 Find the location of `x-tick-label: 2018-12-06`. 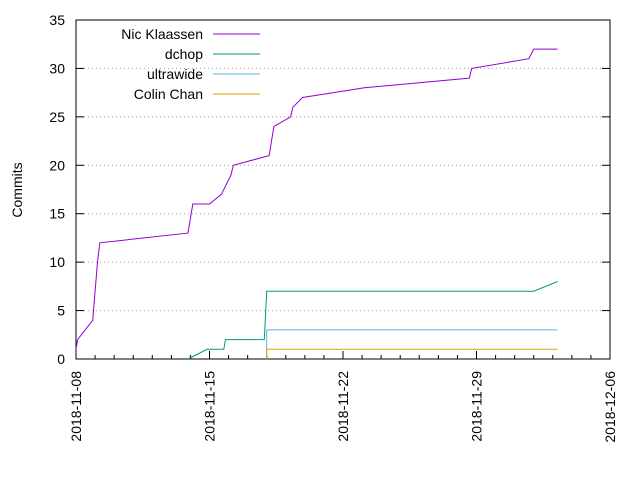

x-tick-label: 2018-12-06 is located at coordinates (610, 407).